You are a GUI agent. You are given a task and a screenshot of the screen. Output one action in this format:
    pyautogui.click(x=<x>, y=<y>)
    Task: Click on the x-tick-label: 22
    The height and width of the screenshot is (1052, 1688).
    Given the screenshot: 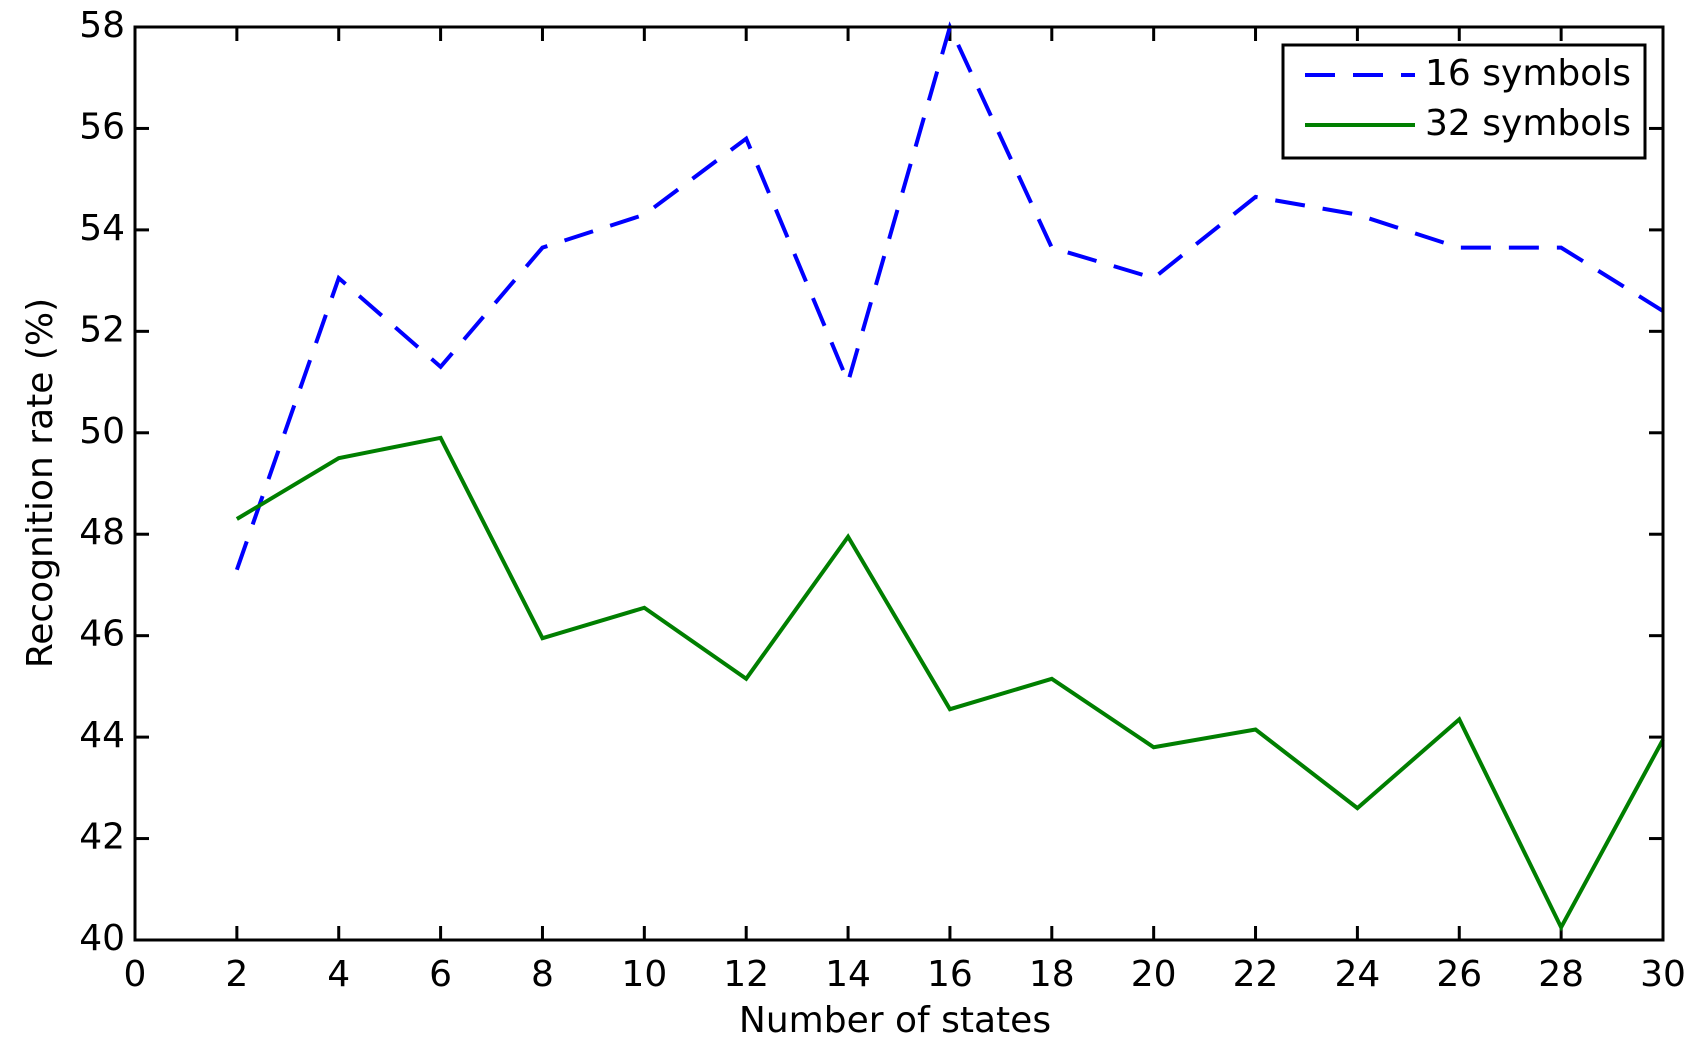 What is the action you would take?
    pyautogui.click(x=1256, y=974)
    